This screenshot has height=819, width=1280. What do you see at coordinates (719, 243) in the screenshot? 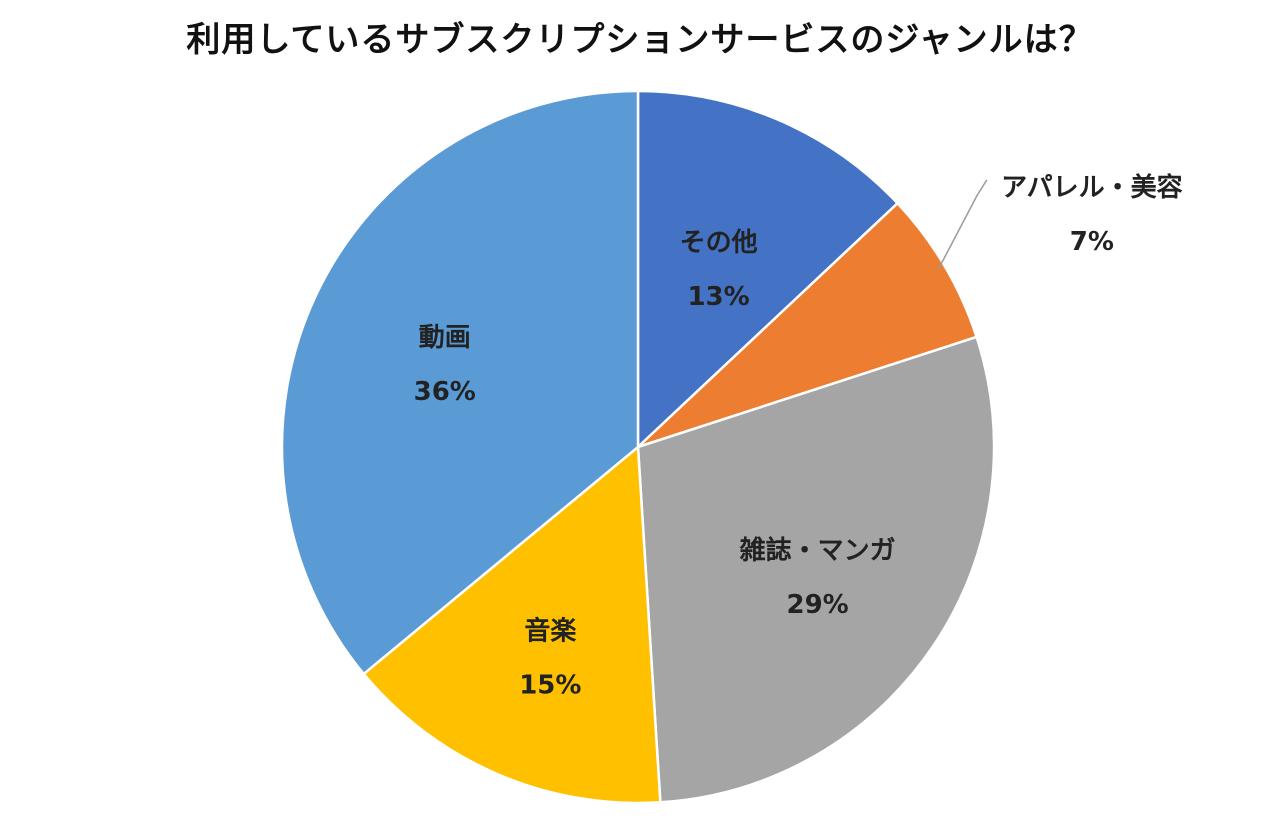
I see `slice-label-1: その他` at bounding box center [719, 243].